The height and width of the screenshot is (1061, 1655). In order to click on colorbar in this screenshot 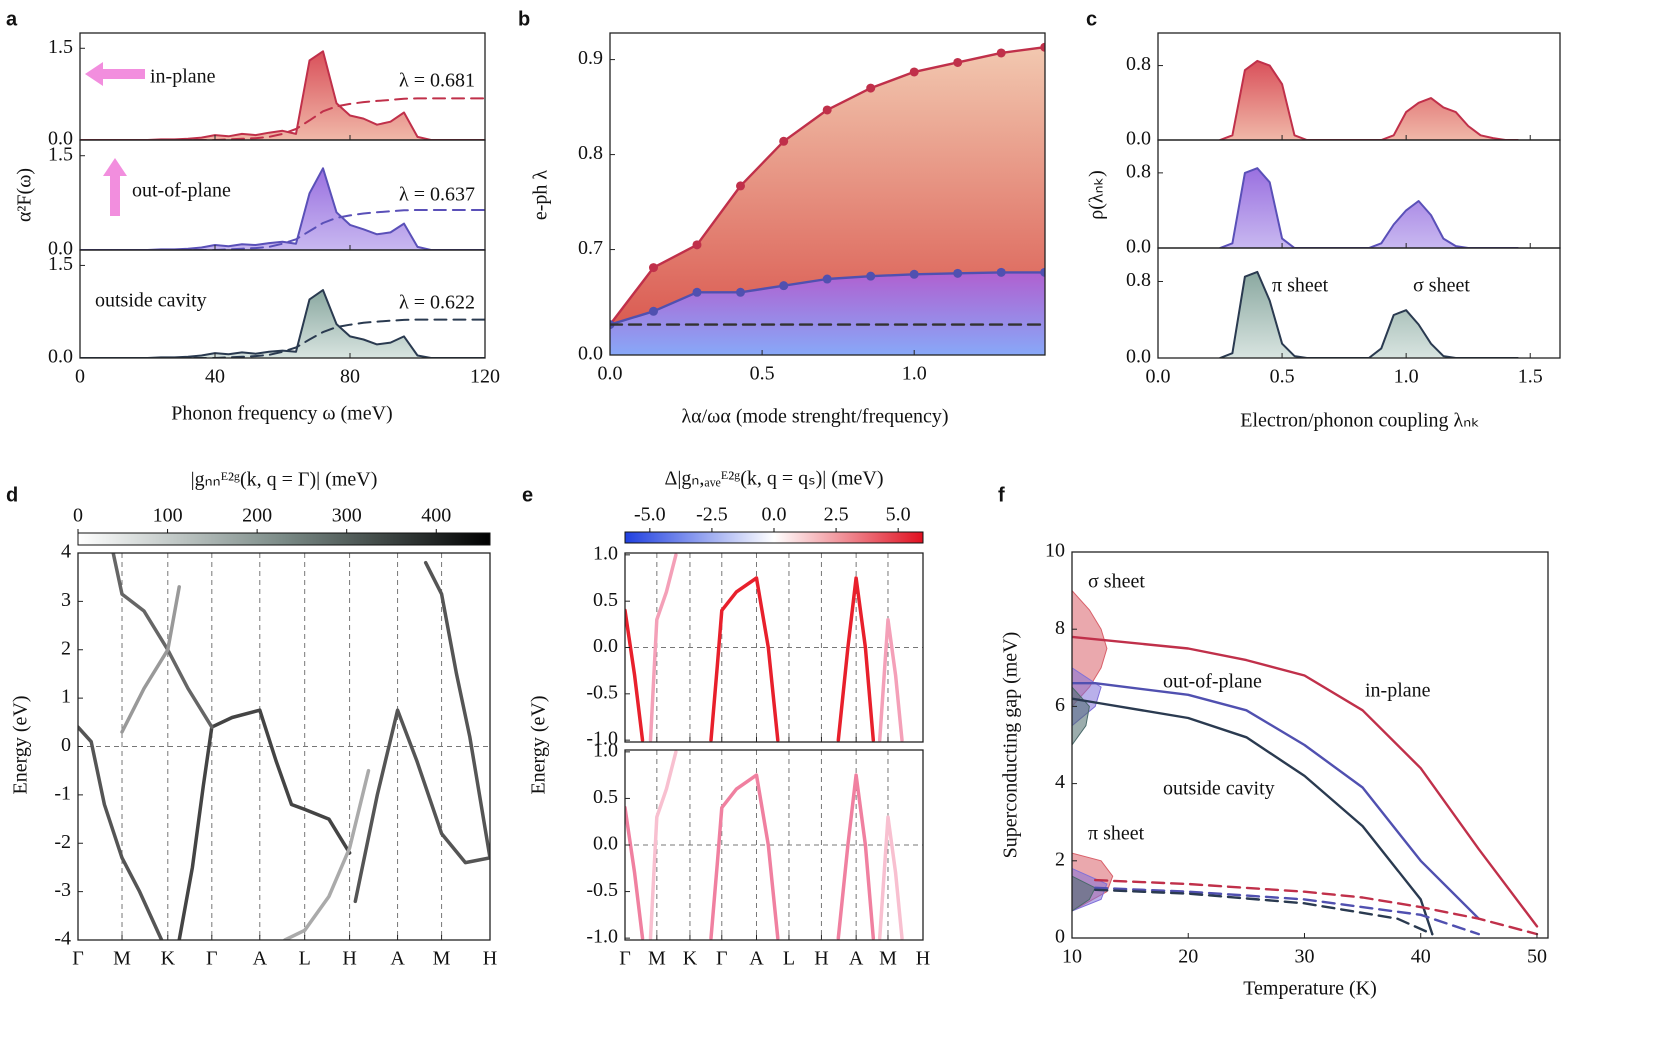, I will do `click(774, 537)`.